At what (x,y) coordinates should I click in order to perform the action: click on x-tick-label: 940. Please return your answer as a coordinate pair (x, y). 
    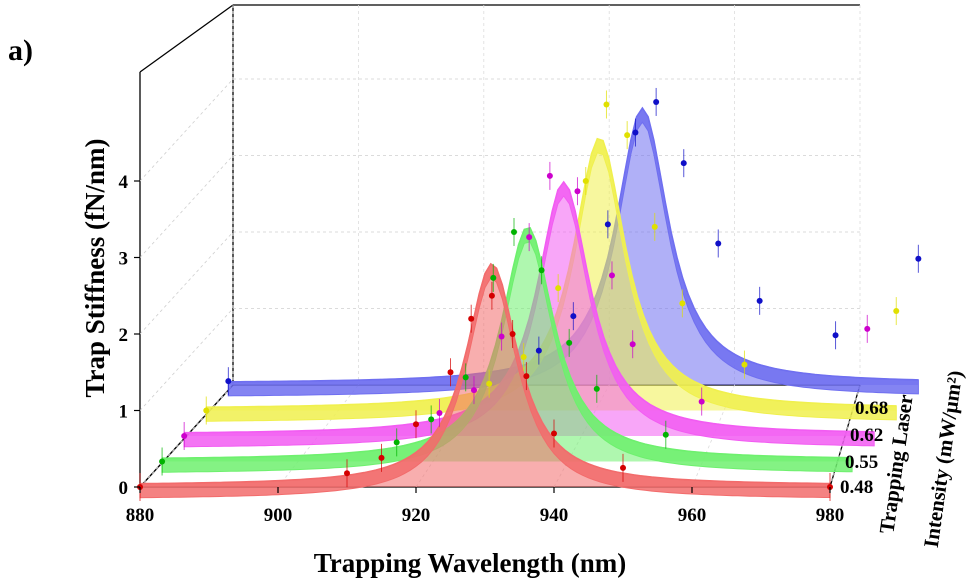
    Looking at the image, I should click on (554, 515).